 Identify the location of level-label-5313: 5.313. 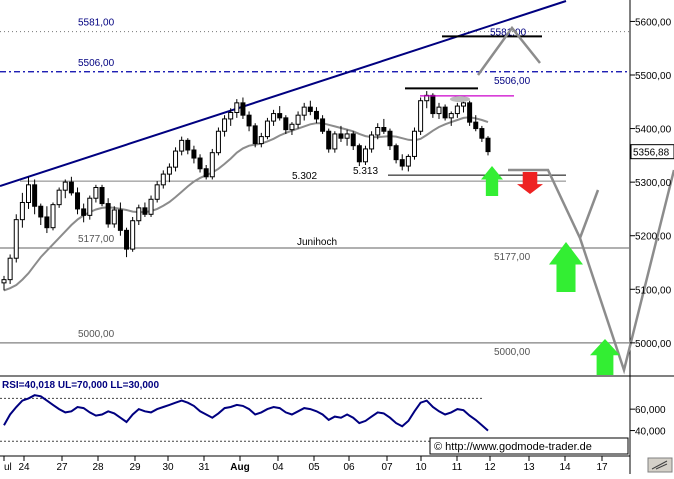
(365, 171).